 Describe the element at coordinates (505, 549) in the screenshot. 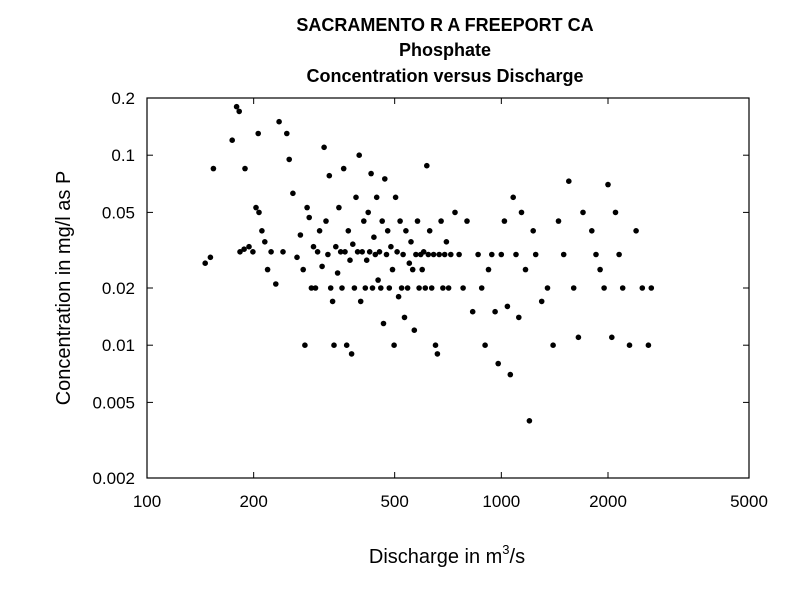

I see `x-axis-label-superscript: 3` at that location.